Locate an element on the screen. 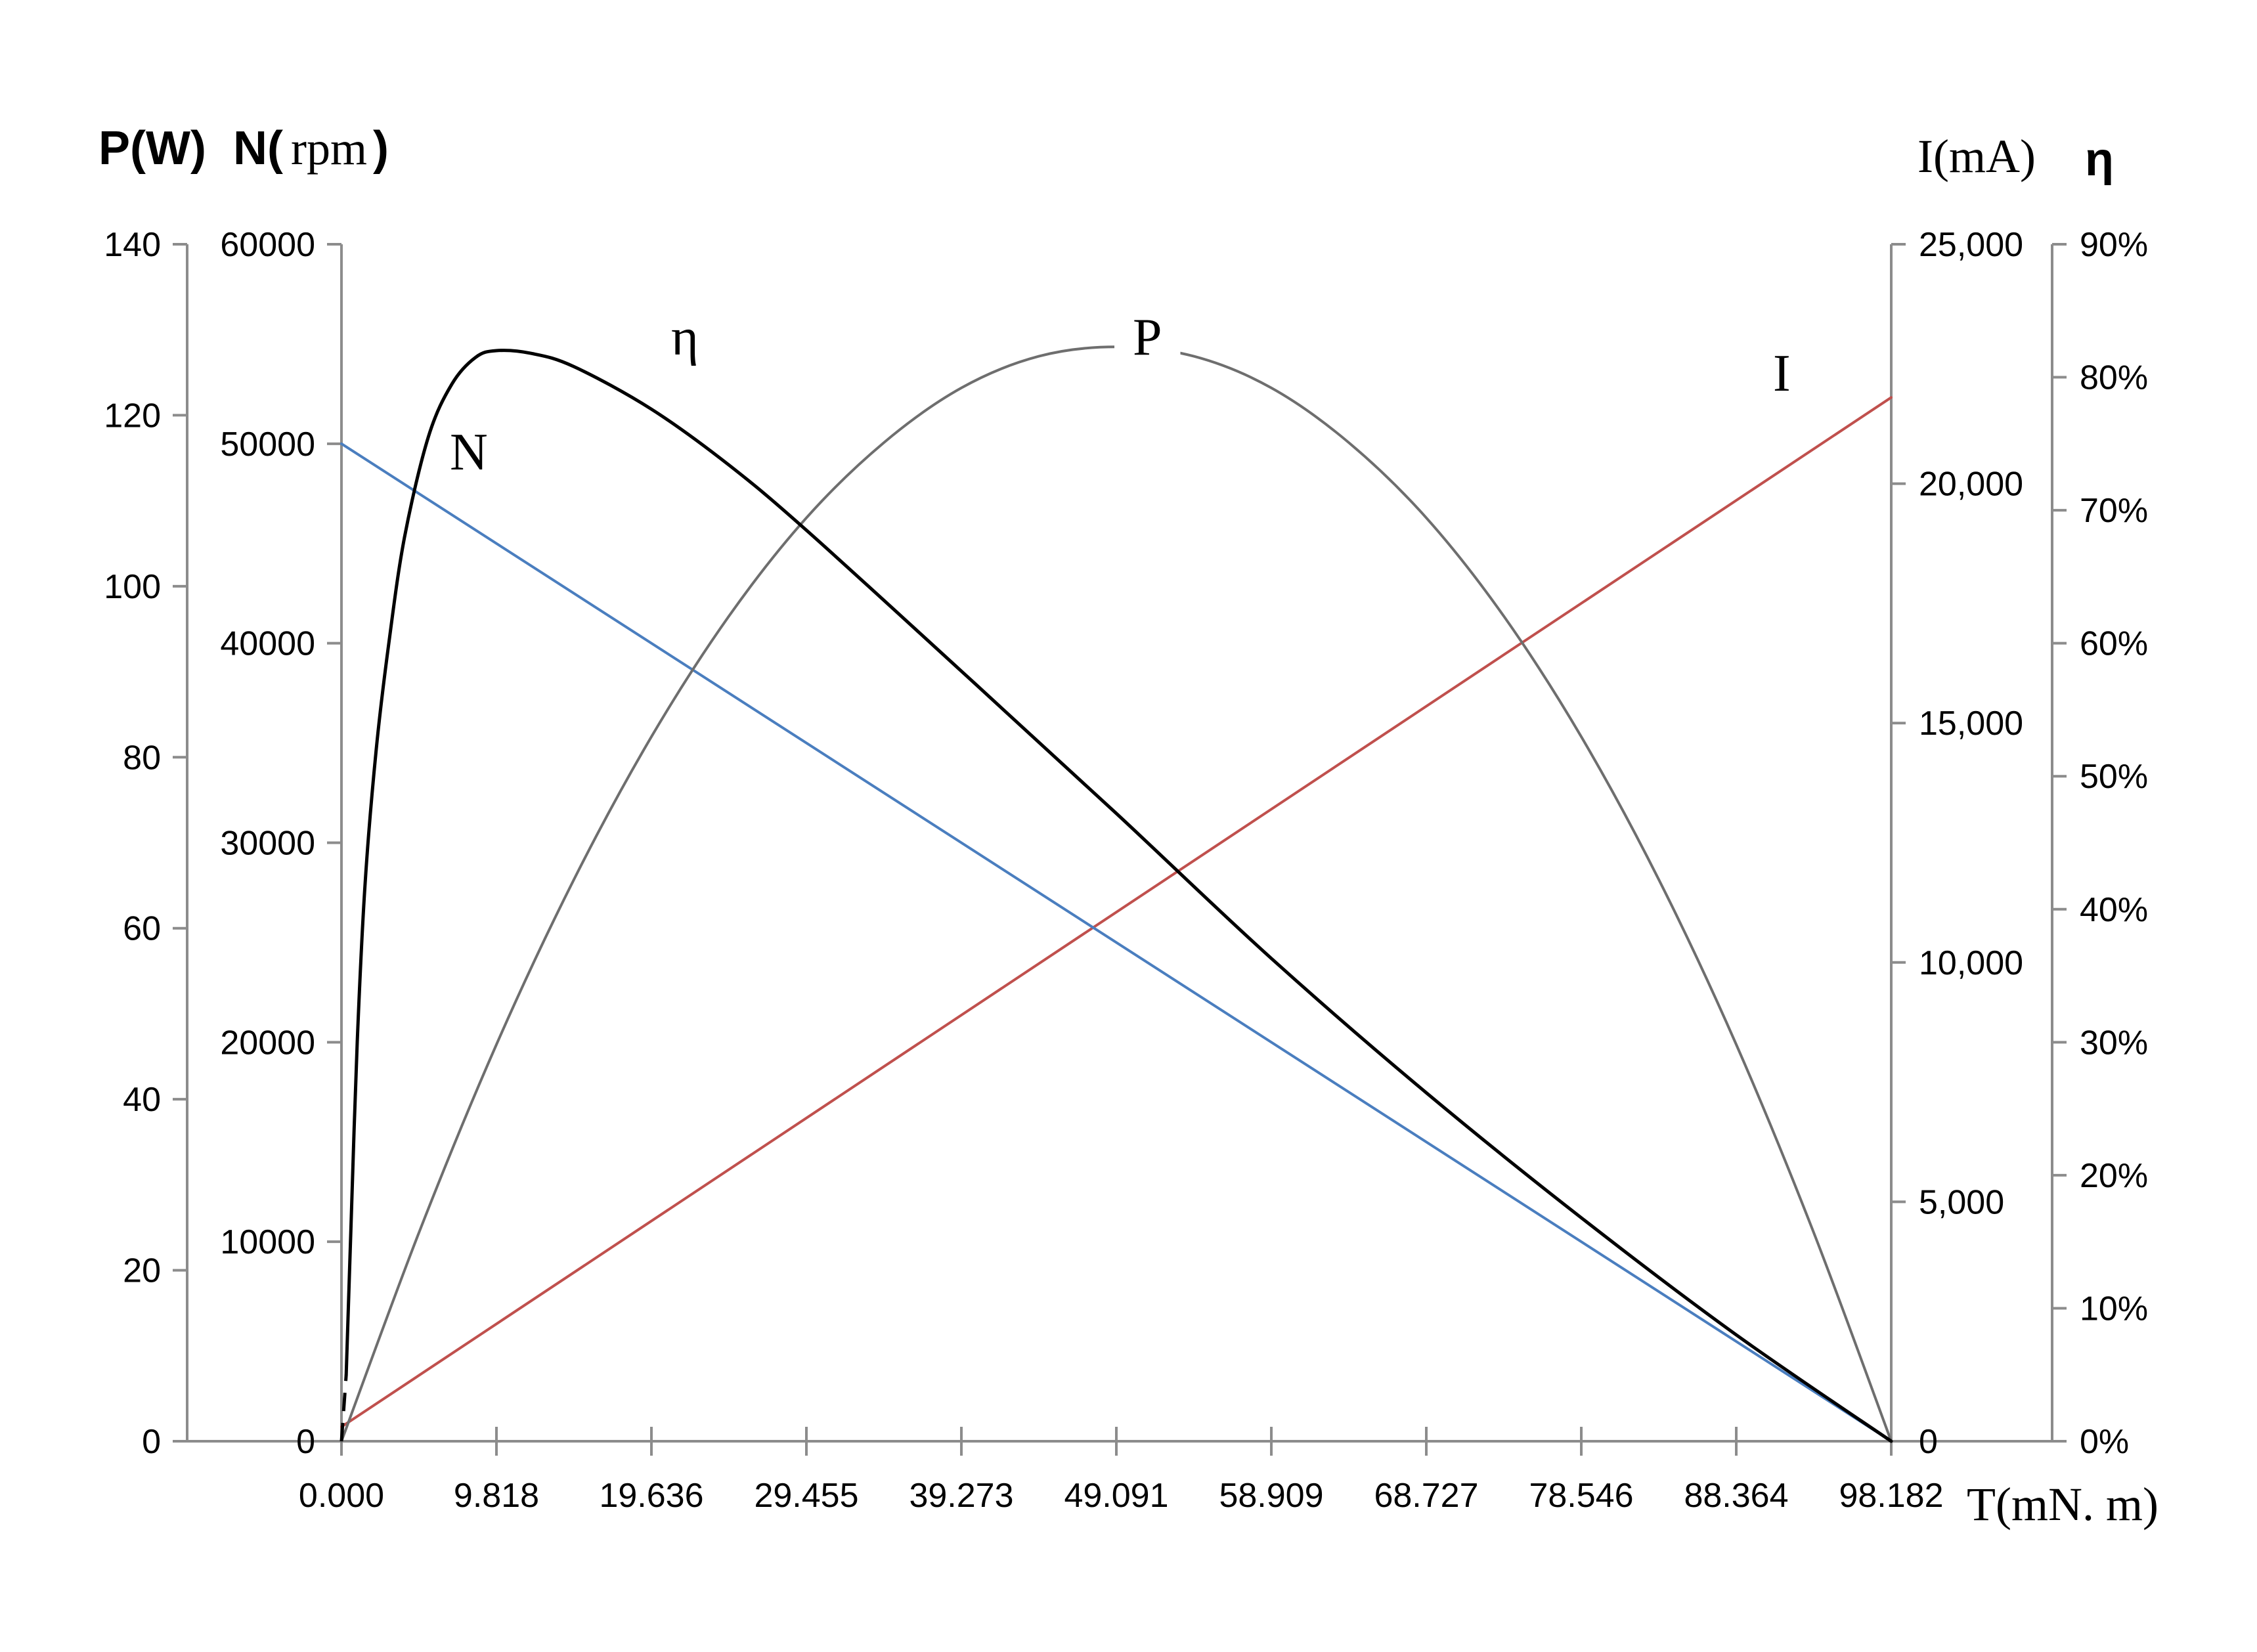 The image size is (2257, 1652). efficiency-tick-label: 30% is located at coordinates (2114, 1043).